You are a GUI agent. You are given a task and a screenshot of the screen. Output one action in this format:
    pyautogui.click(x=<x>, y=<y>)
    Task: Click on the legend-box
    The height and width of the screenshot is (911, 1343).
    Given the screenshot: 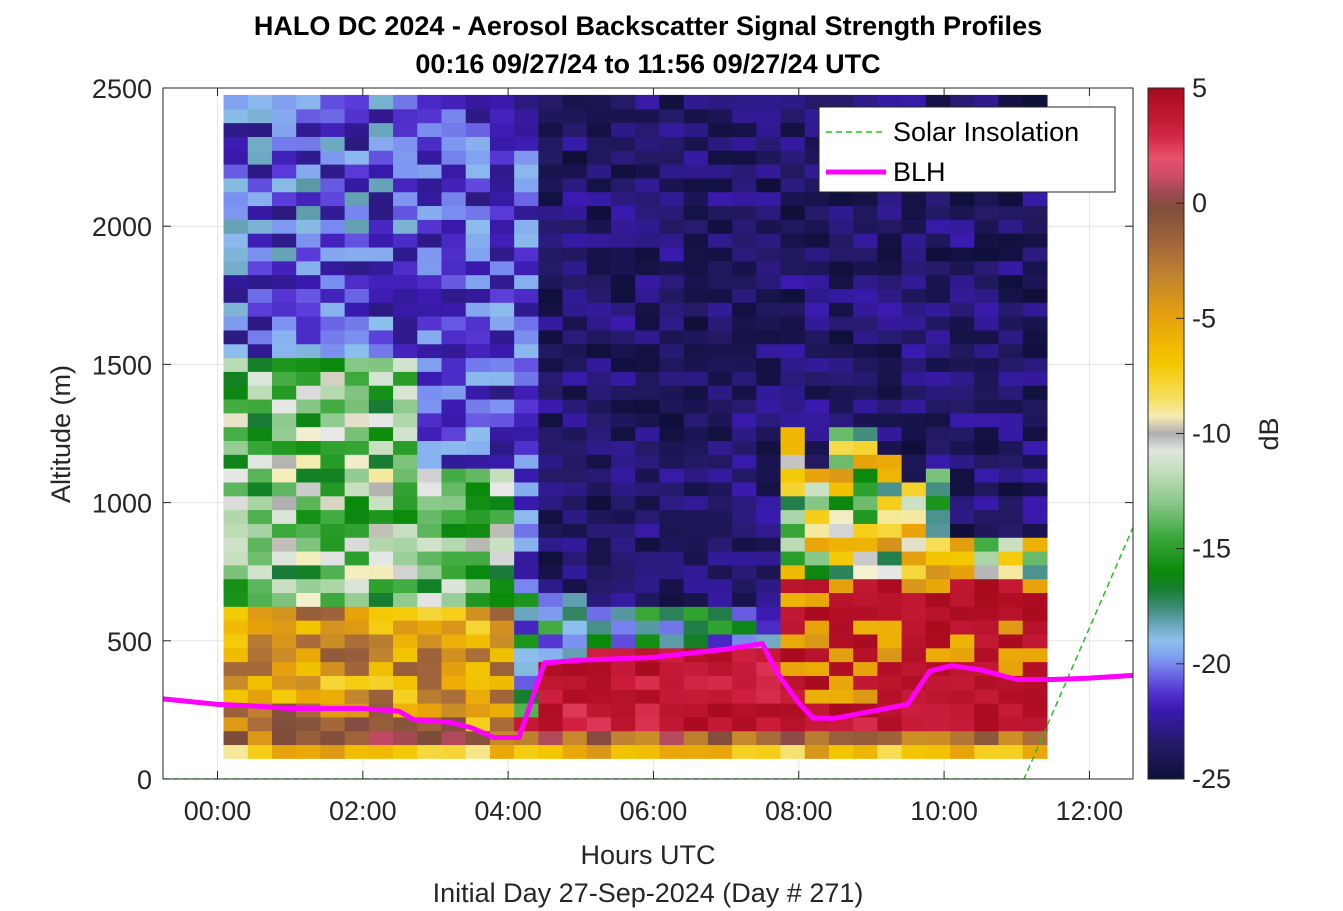 What is the action you would take?
    pyautogui.click(x=967, y=149)
    